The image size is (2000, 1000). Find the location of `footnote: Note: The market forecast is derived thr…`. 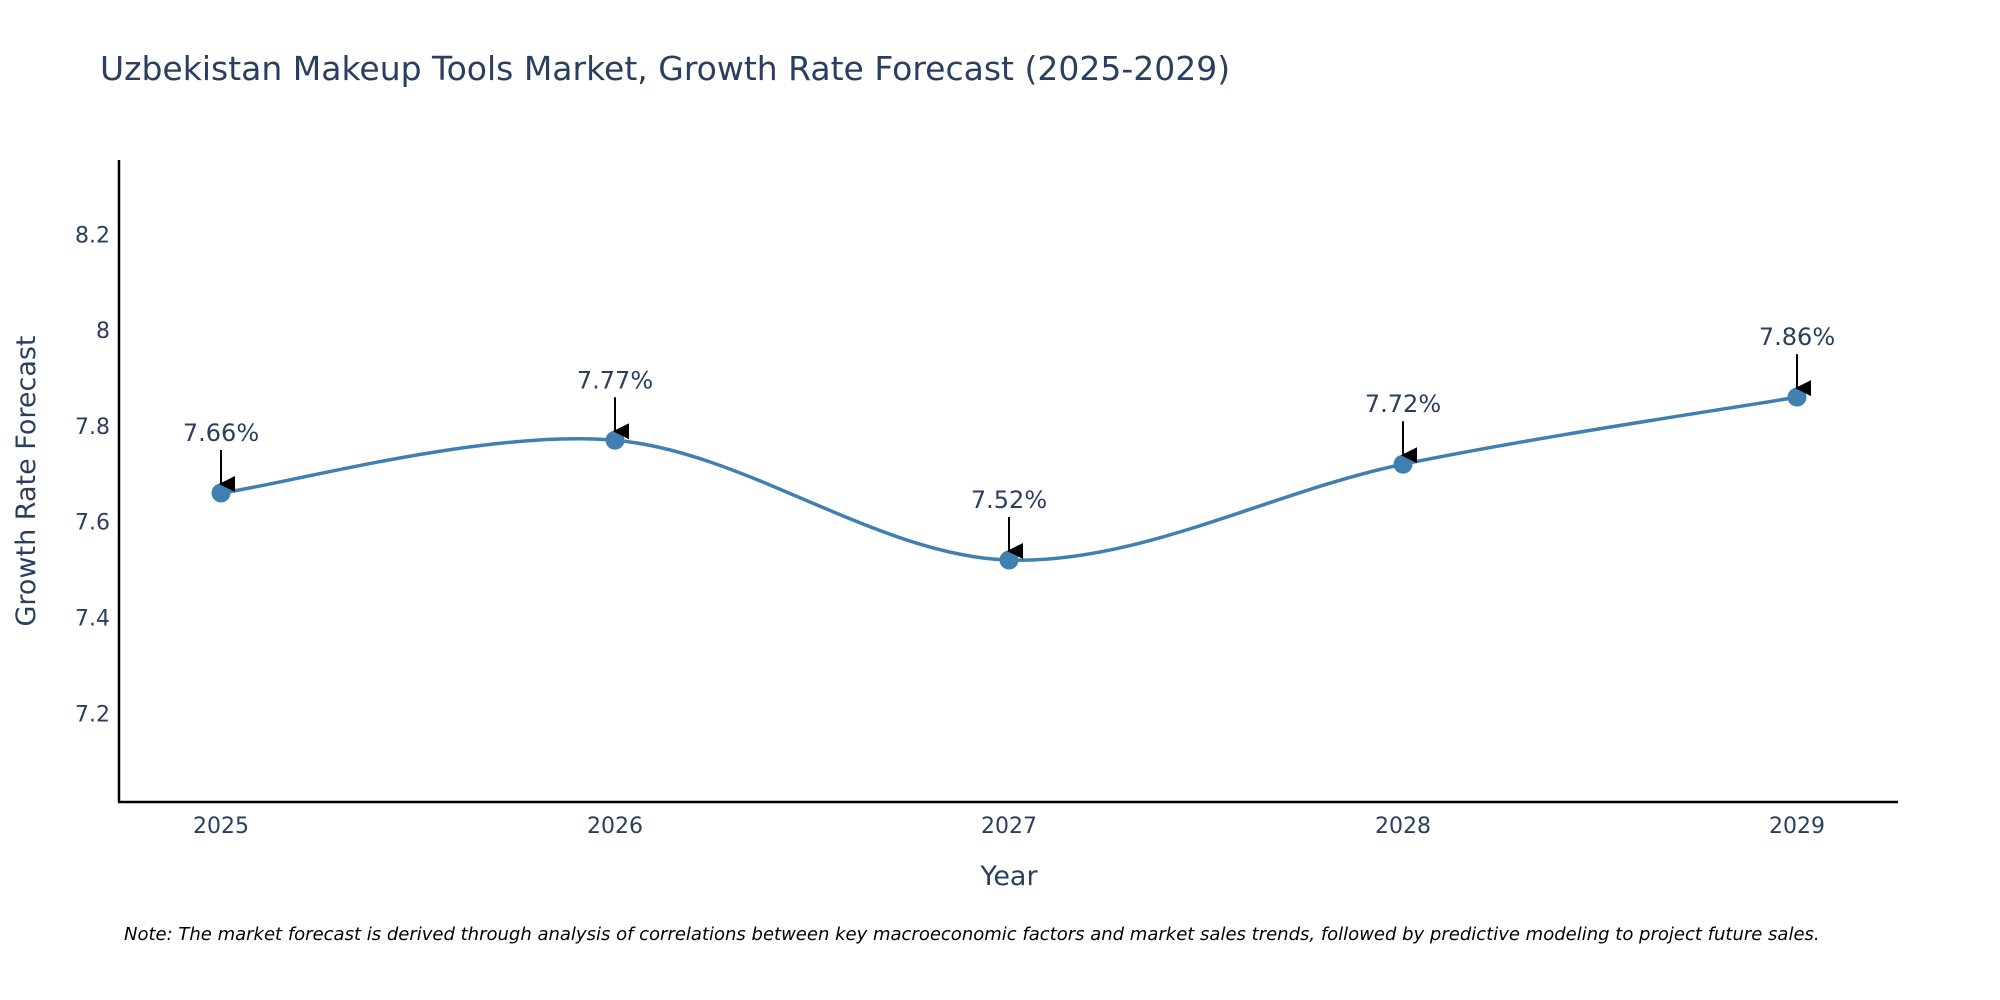

footnote: Note: The market forecast is derived thr… is located at coordinates (972, 934).